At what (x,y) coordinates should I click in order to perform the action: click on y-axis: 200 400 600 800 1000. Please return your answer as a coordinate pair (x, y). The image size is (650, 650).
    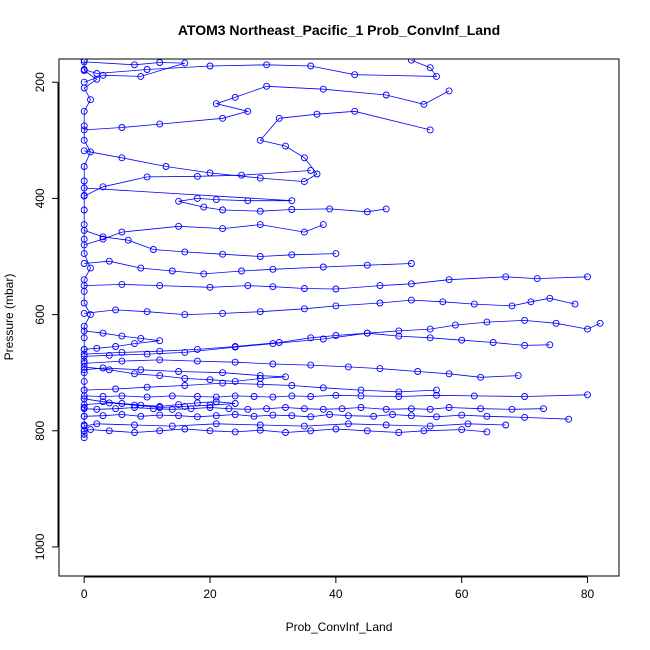
    Looking at the image, I should click on (46, 316).